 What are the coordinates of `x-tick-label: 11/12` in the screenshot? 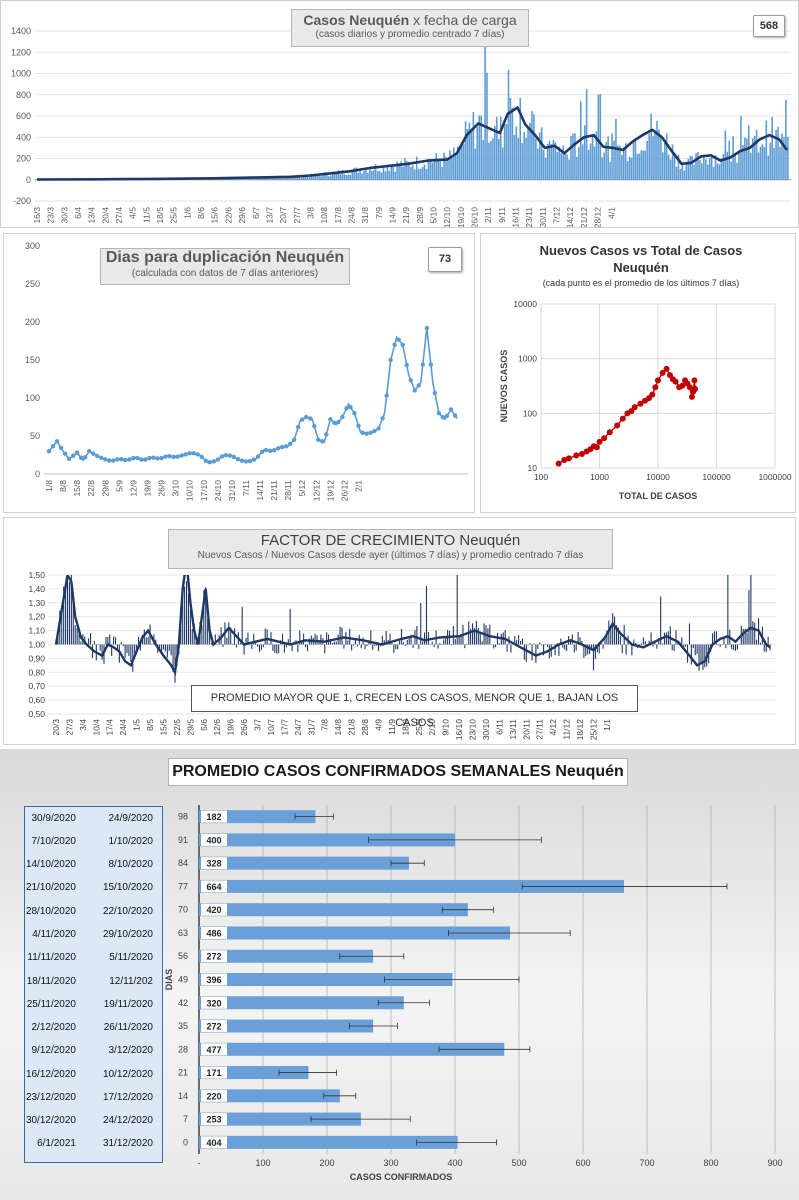 It's located at (567, 729).